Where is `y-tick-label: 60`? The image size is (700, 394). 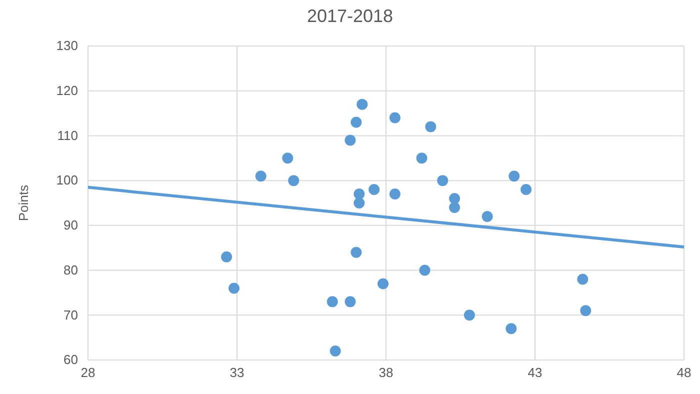
y-tick-label: 60 is located at coordinates (71, 360).